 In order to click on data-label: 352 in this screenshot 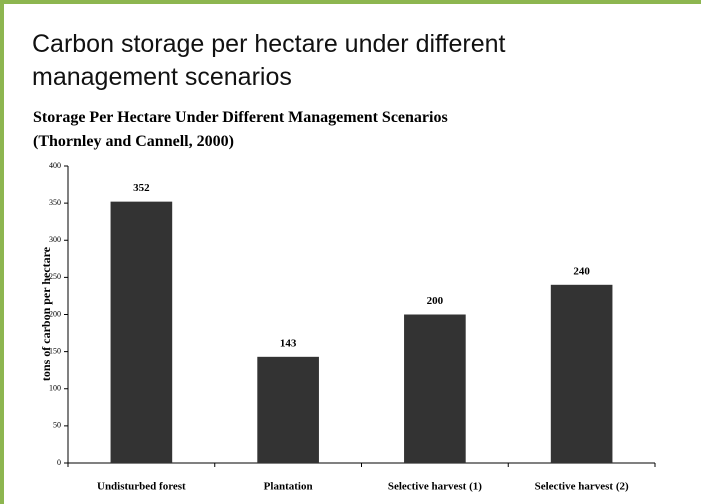, I will do `click(141, 188)`.